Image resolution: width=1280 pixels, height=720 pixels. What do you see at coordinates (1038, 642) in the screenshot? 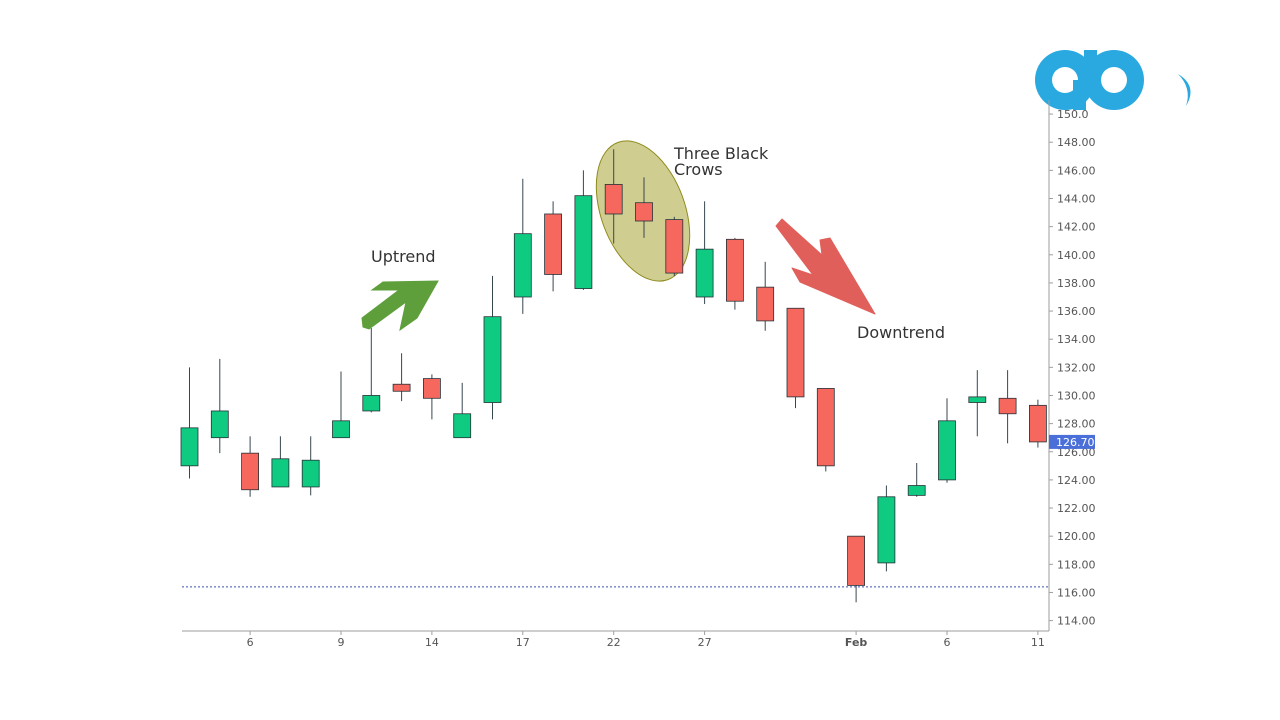
I see `x-tick-label: 11` at bounding box center [1038, 642].